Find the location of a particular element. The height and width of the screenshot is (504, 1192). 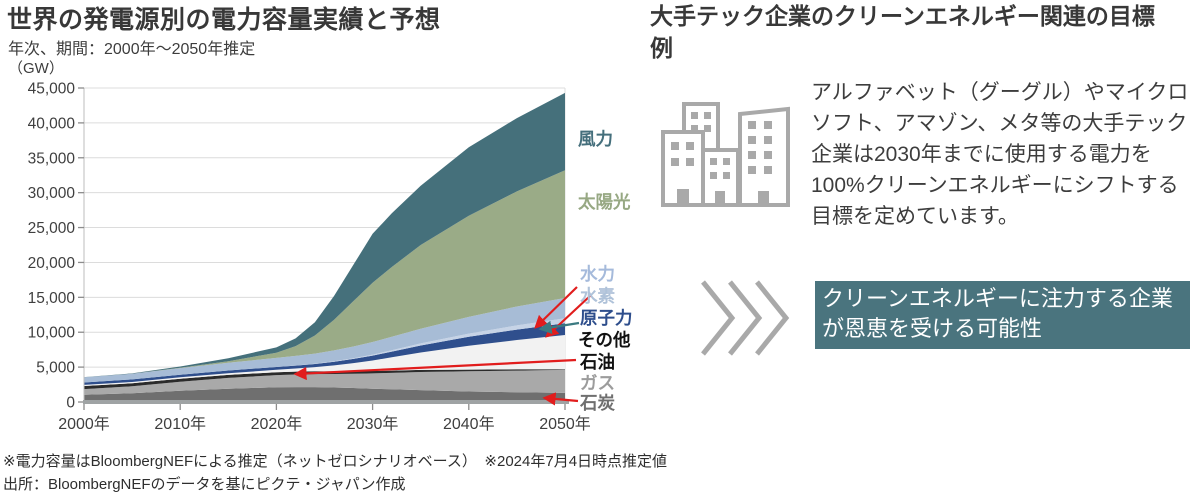

chart-title: 世界の発電源別の電力容量実績と予想 is located at coordinates (224, 20).